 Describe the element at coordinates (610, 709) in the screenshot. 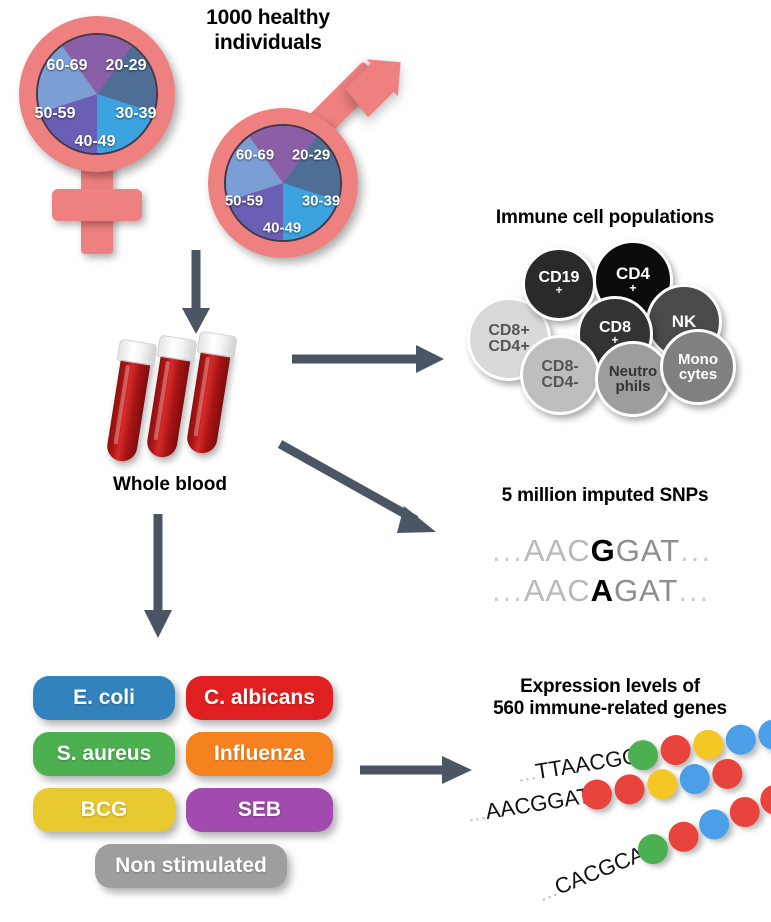

I see `expression-title-line2: 560 immune-related genes` at that location.